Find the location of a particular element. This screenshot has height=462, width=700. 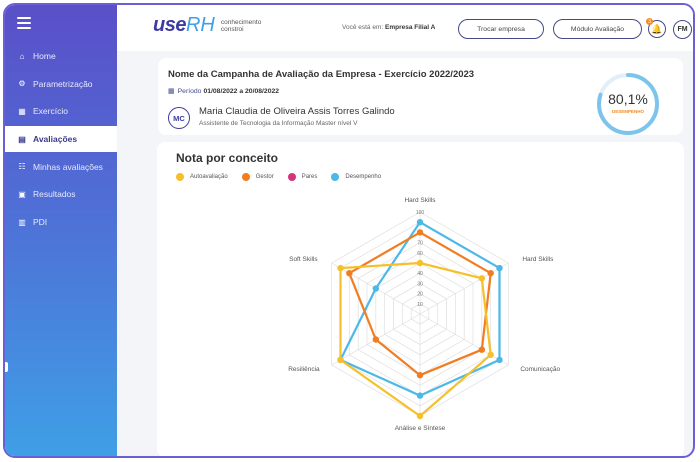

logo-rh: RH is located at coordinates (200, 25).